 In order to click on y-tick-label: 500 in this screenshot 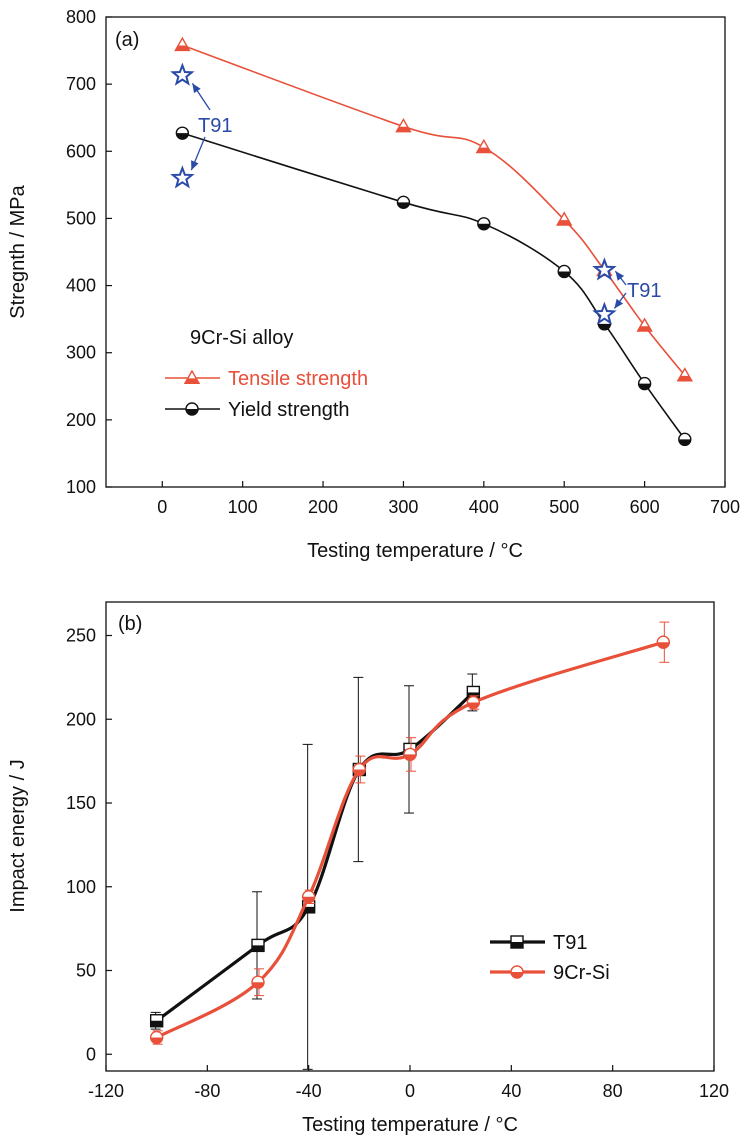, I will do `click(81, 218)`.